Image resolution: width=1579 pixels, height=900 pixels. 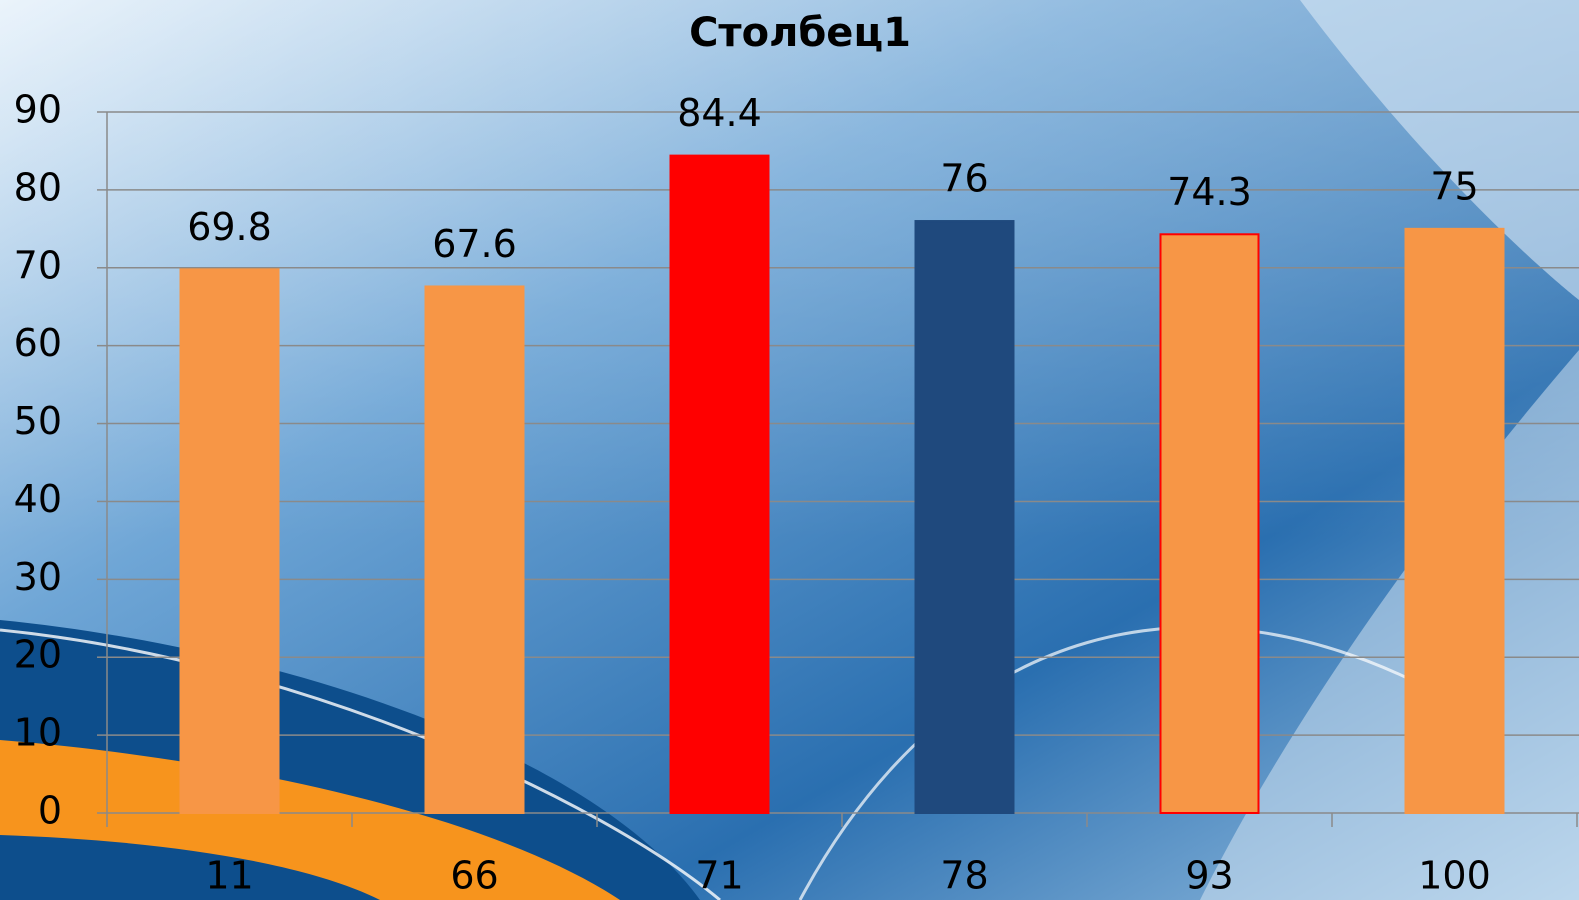 What do you see at coordinates (38, 265) in the screenshot?
I see `y-tick-label: 70` at bounding box center [38, 265].